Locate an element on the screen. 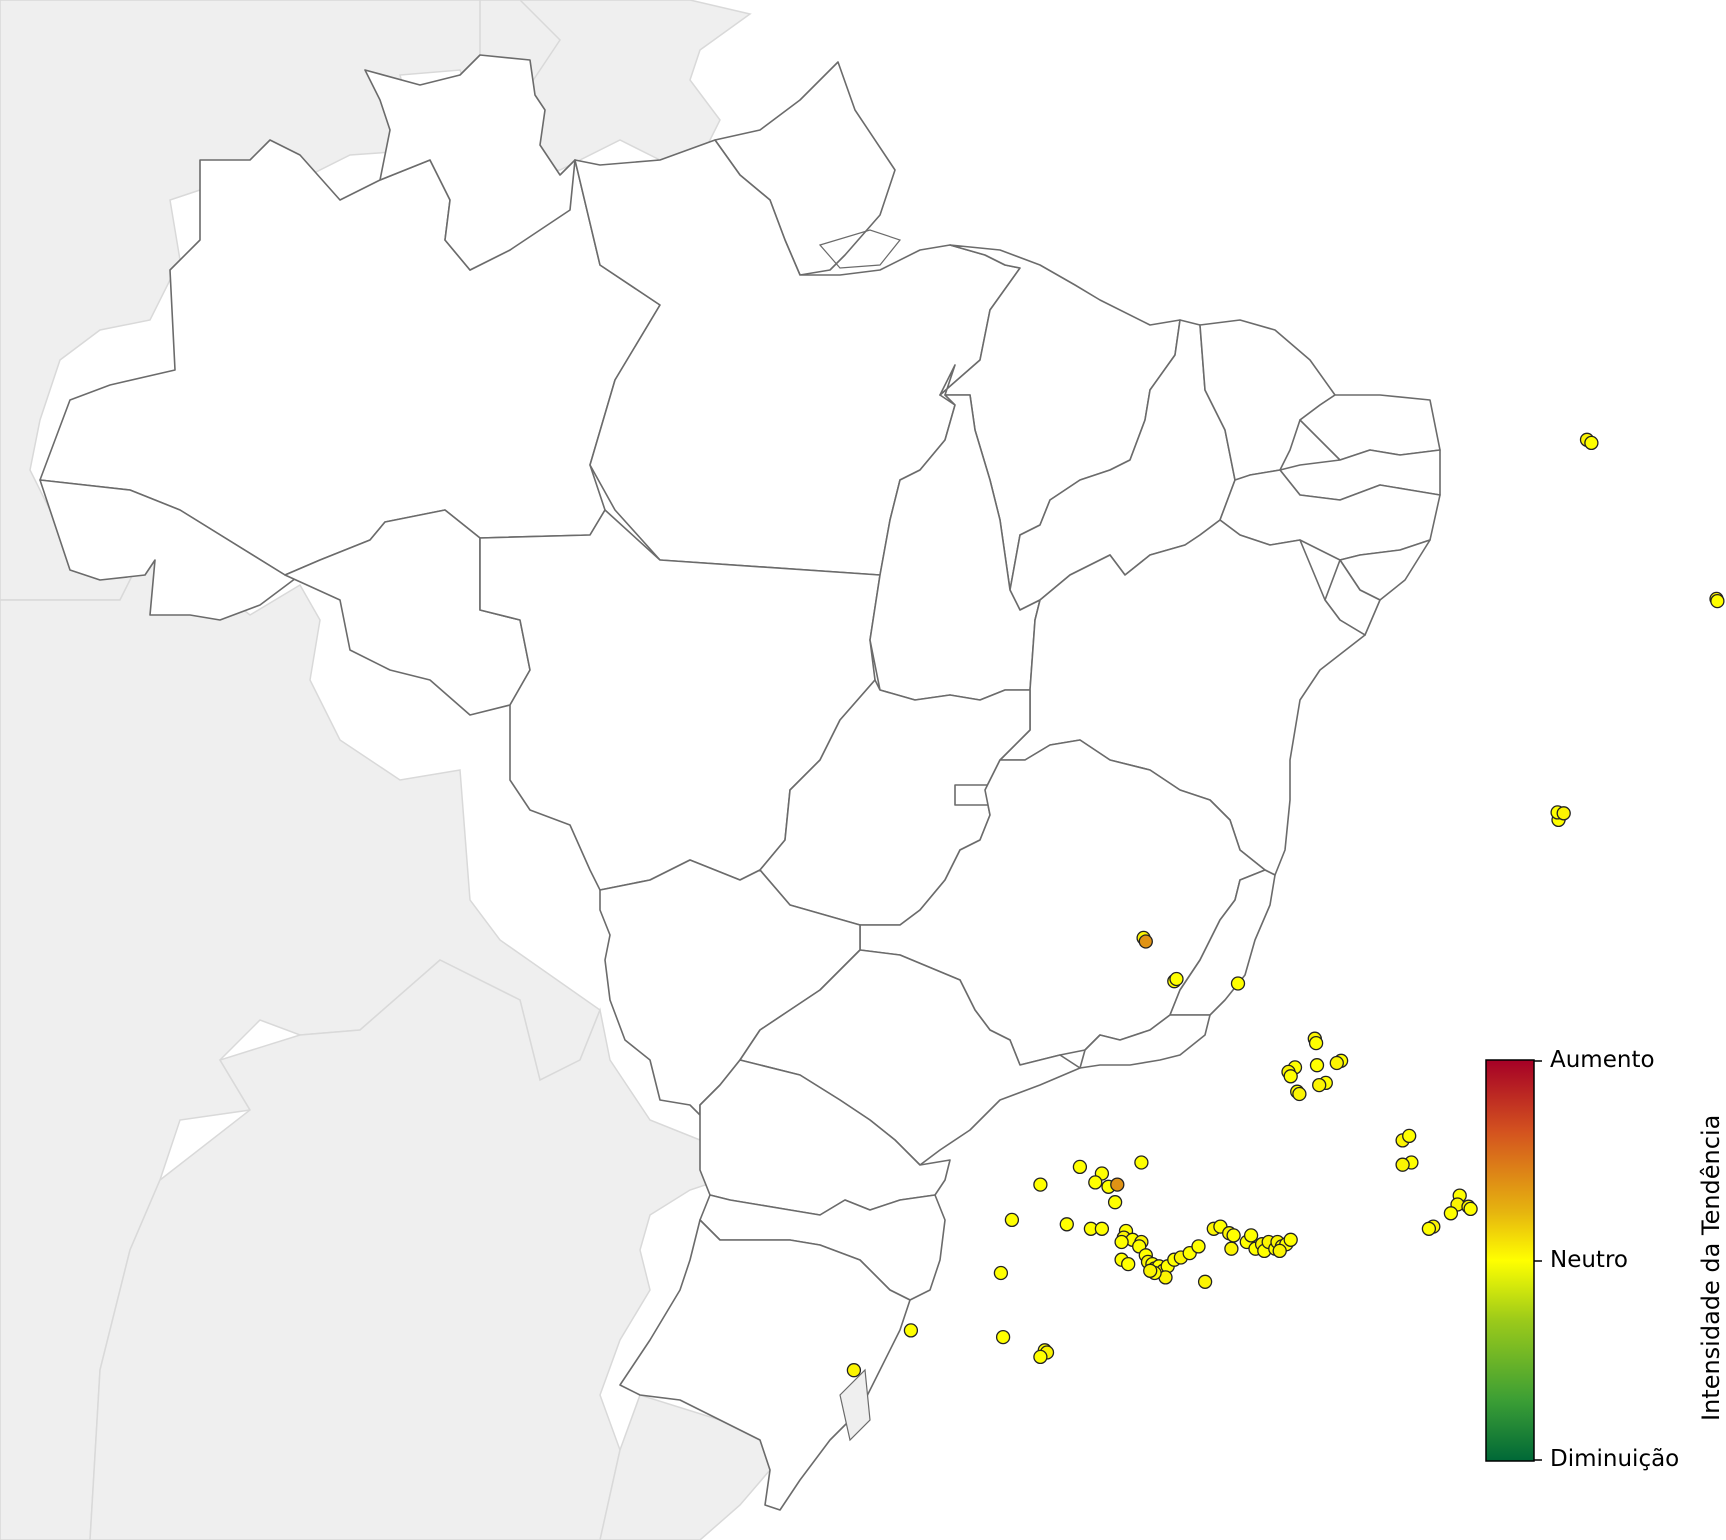  state-df is located at coordinates (972, 795).